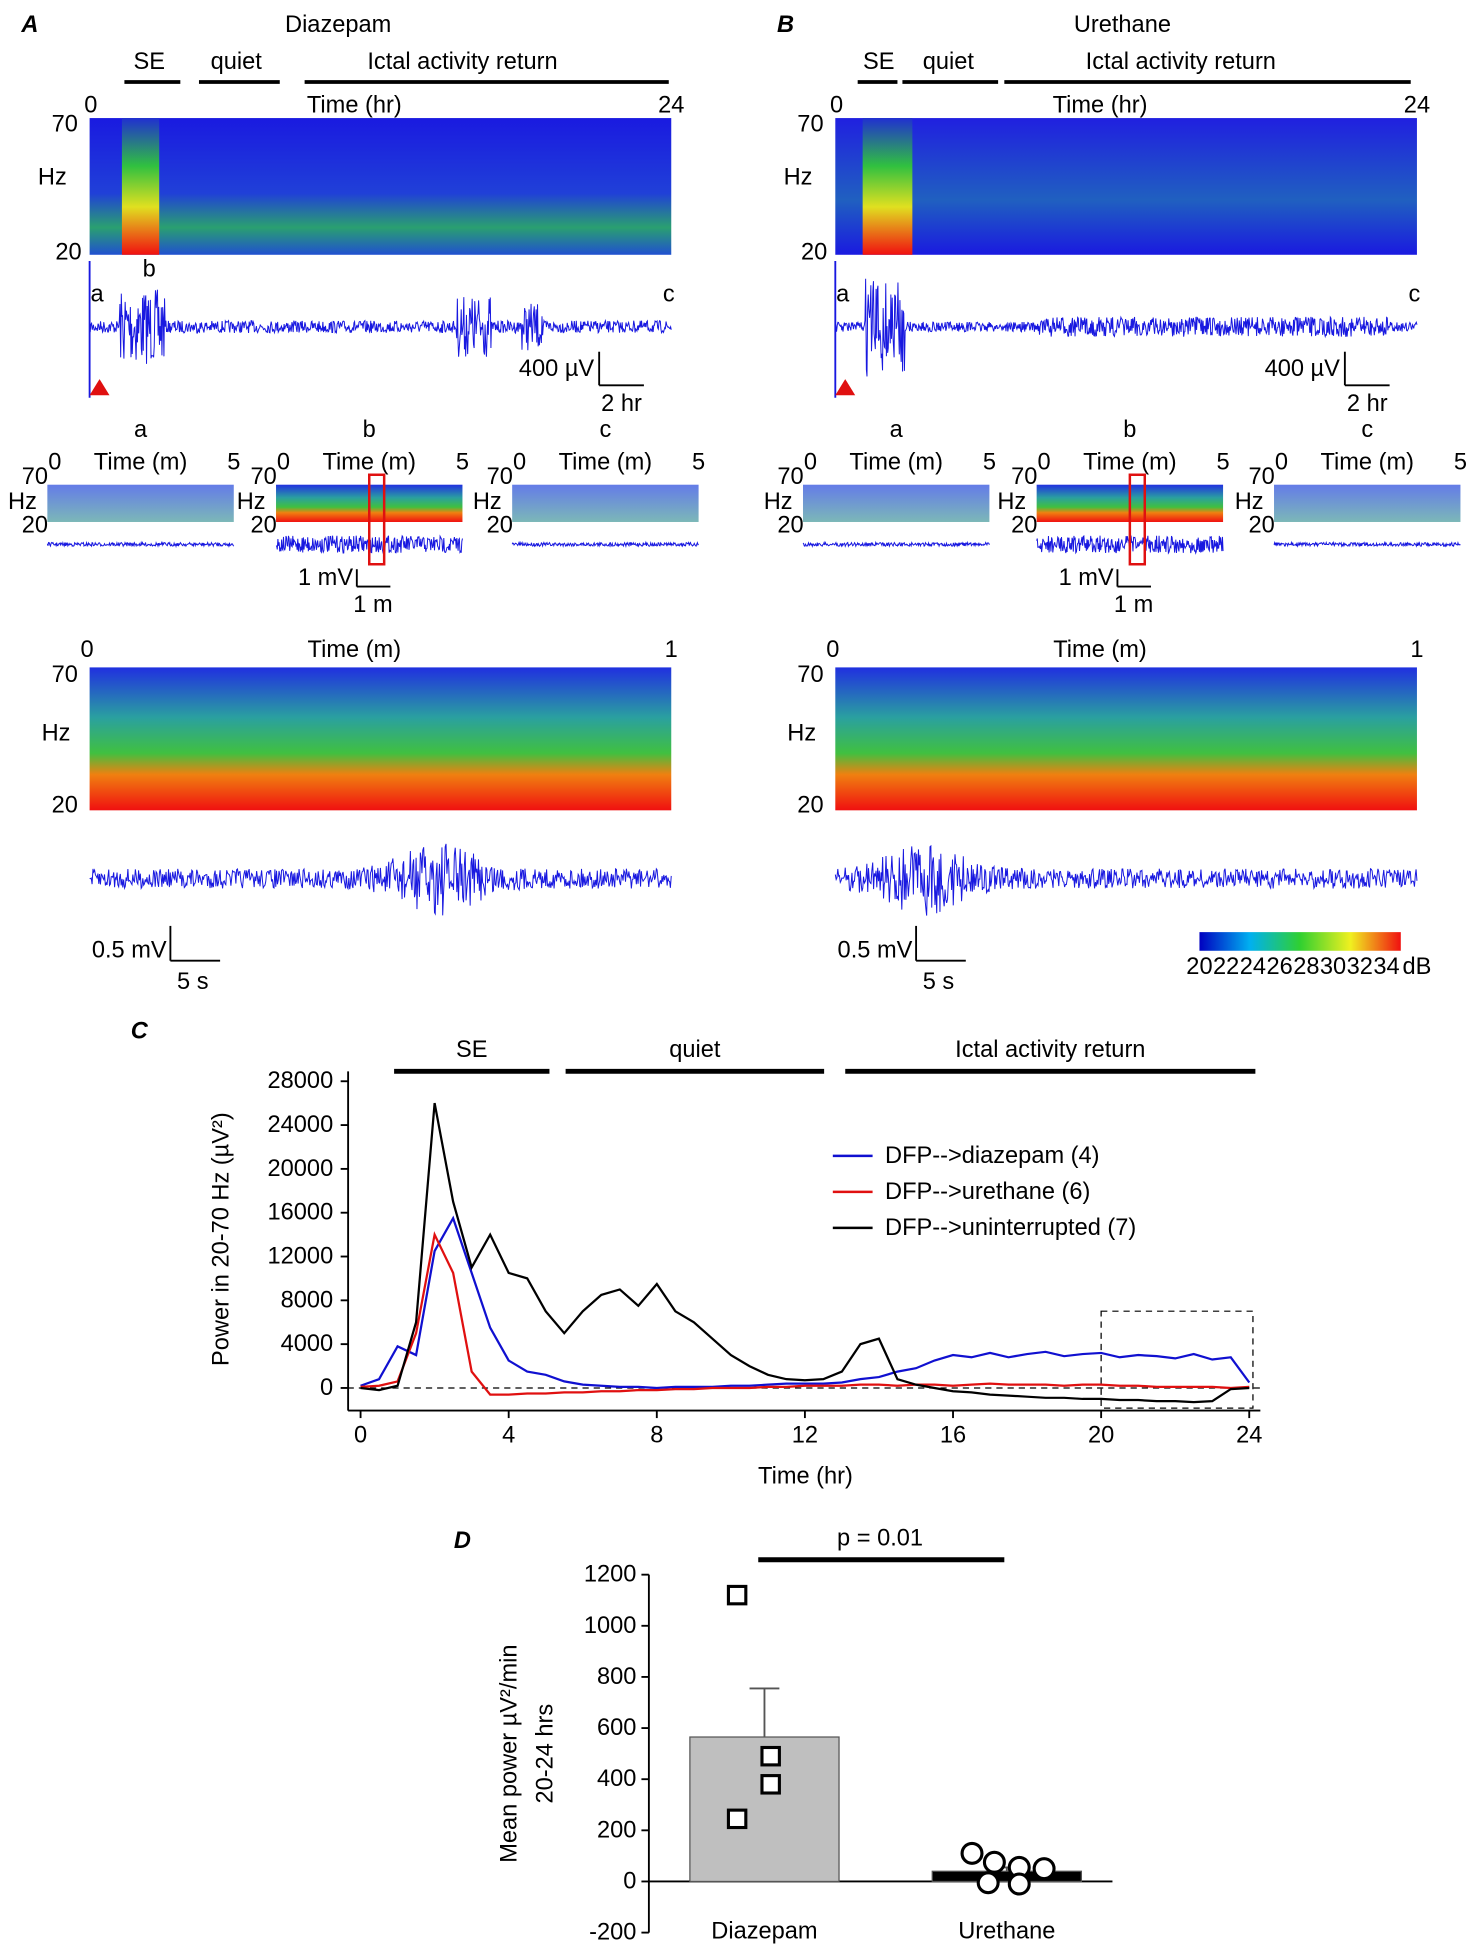  What do you see at coordinates (1303, 369) in the screenshot?
I see `label: 400 µV` at bounding box center [1303, 369].